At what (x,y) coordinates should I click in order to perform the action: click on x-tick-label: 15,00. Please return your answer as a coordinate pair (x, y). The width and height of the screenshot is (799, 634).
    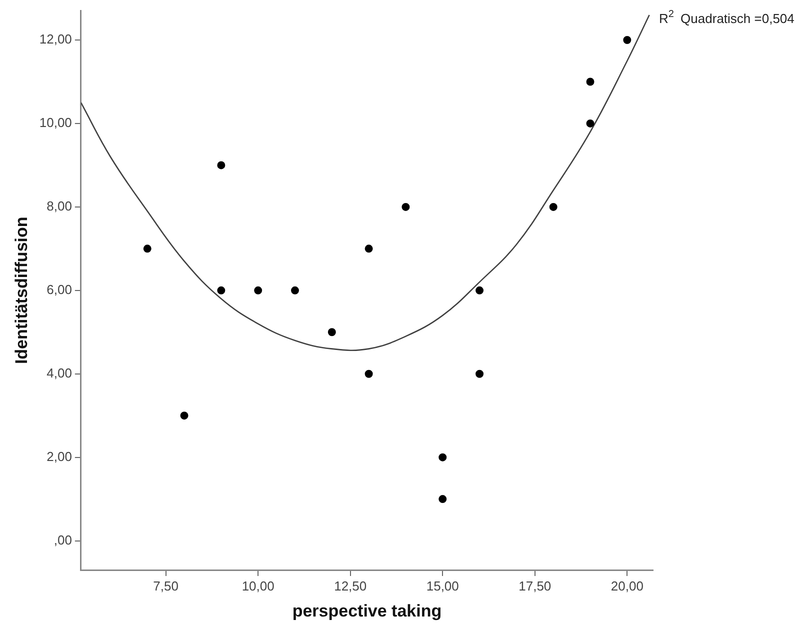
    Looking at the image, I should click on (442, 586).